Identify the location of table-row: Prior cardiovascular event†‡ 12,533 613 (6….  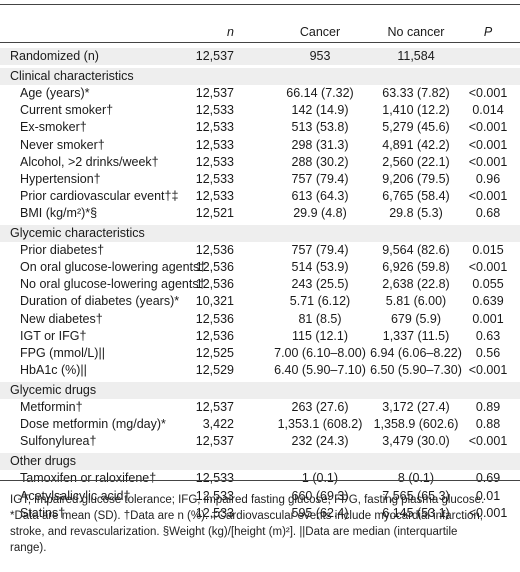
(260, 196).